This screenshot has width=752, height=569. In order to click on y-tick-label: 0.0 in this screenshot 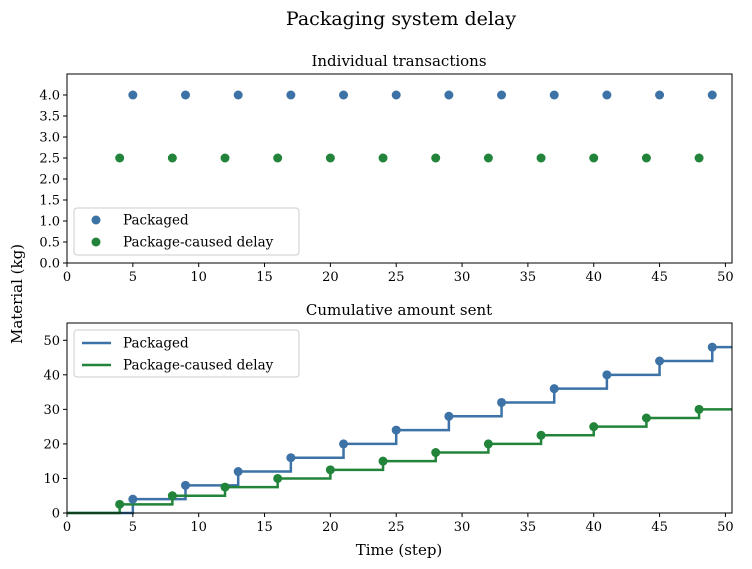, I will do `click(49, 264)`.